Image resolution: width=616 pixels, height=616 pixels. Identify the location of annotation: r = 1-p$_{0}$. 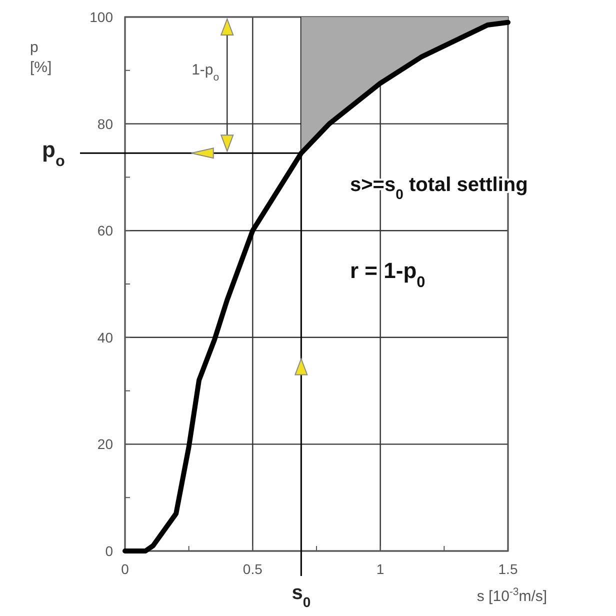
(388, 274).